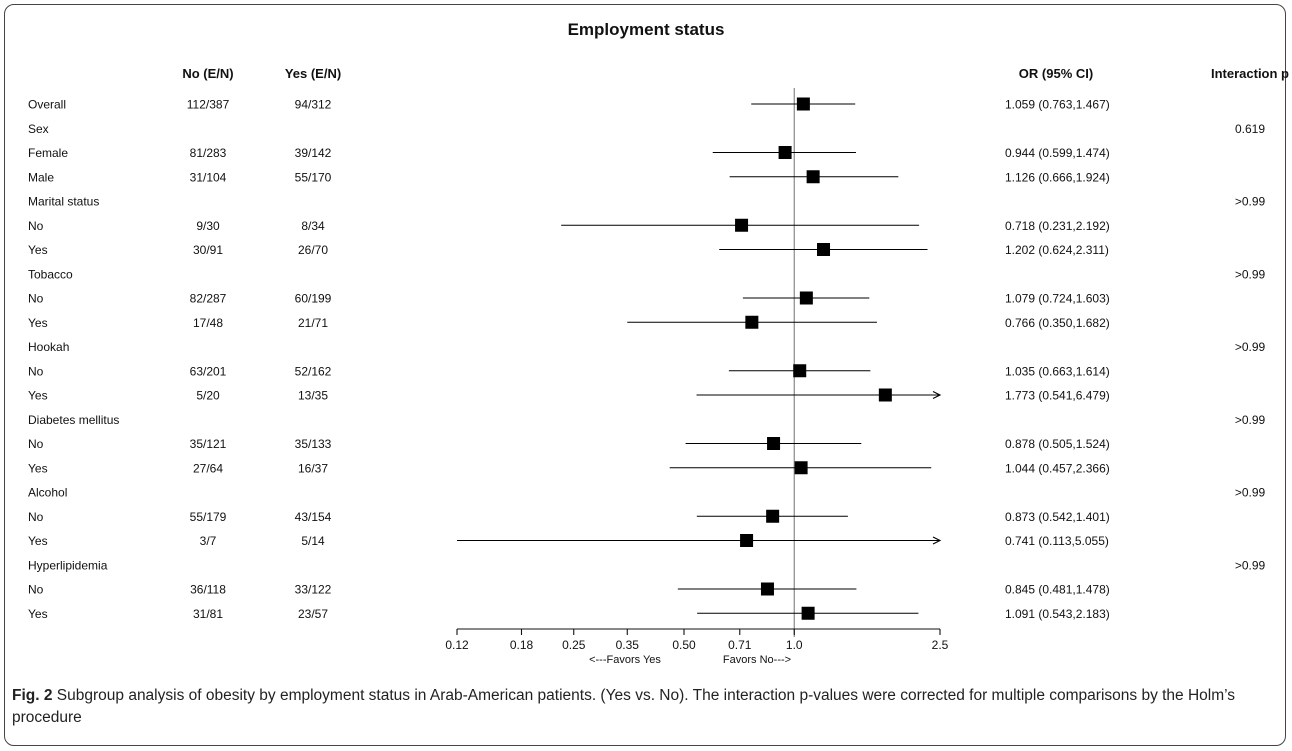 Image resolution: width=1292 pixels, height=751 pixels. What do you see at coordinates (73, 420) in the screenshot?
I see `subgroup-header: Diabetes mellitus` at bounding box center [73, 420].